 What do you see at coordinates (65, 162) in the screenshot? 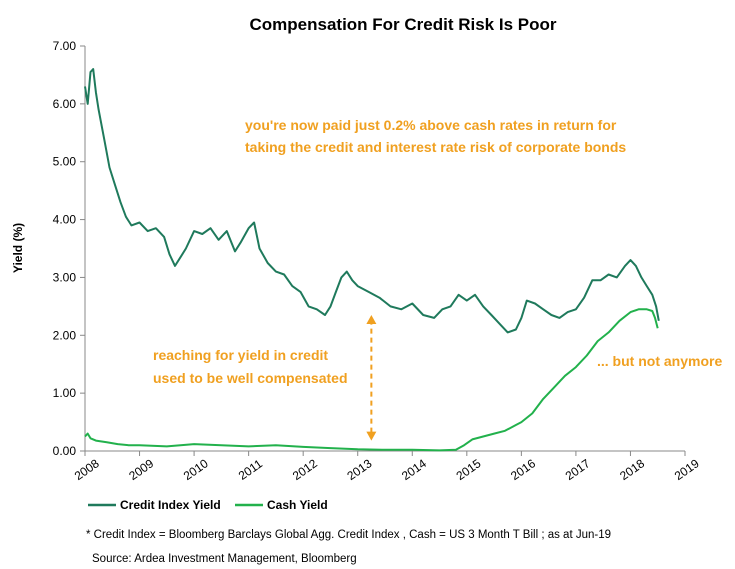
I see `y-tick-label: 5.00` at bounding box center [65, 162].